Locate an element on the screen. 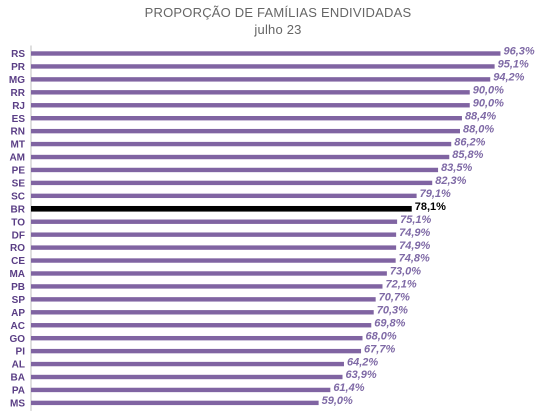  bar-rj is located at coordinates (250, 105).